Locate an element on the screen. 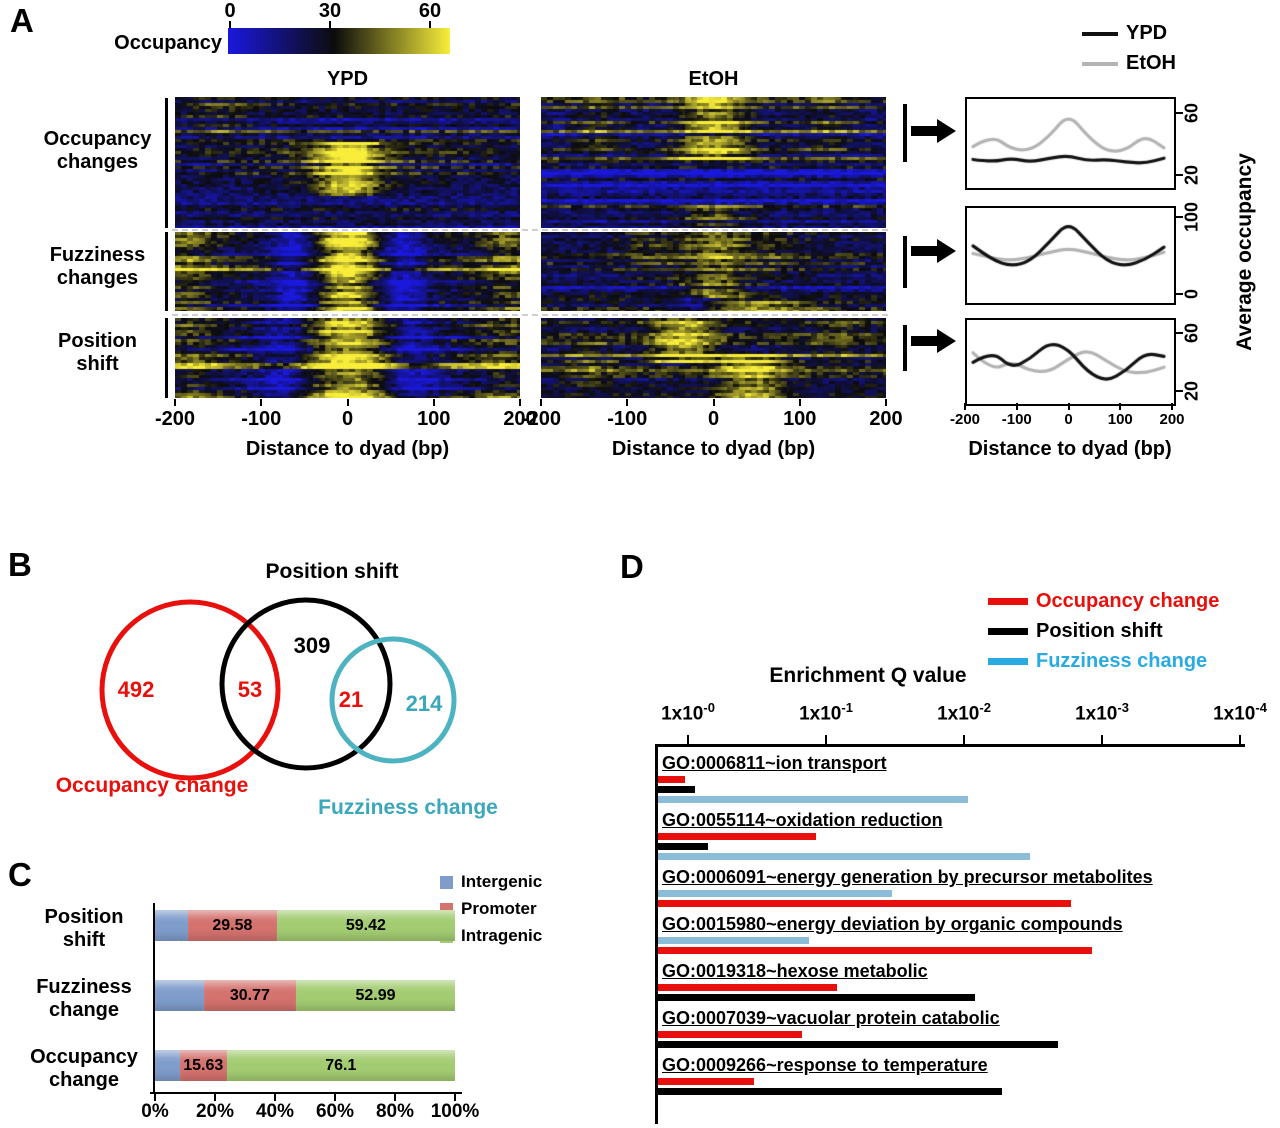  bar-segment-intragenic: 76.1 is located at coordinates (340, 1065).